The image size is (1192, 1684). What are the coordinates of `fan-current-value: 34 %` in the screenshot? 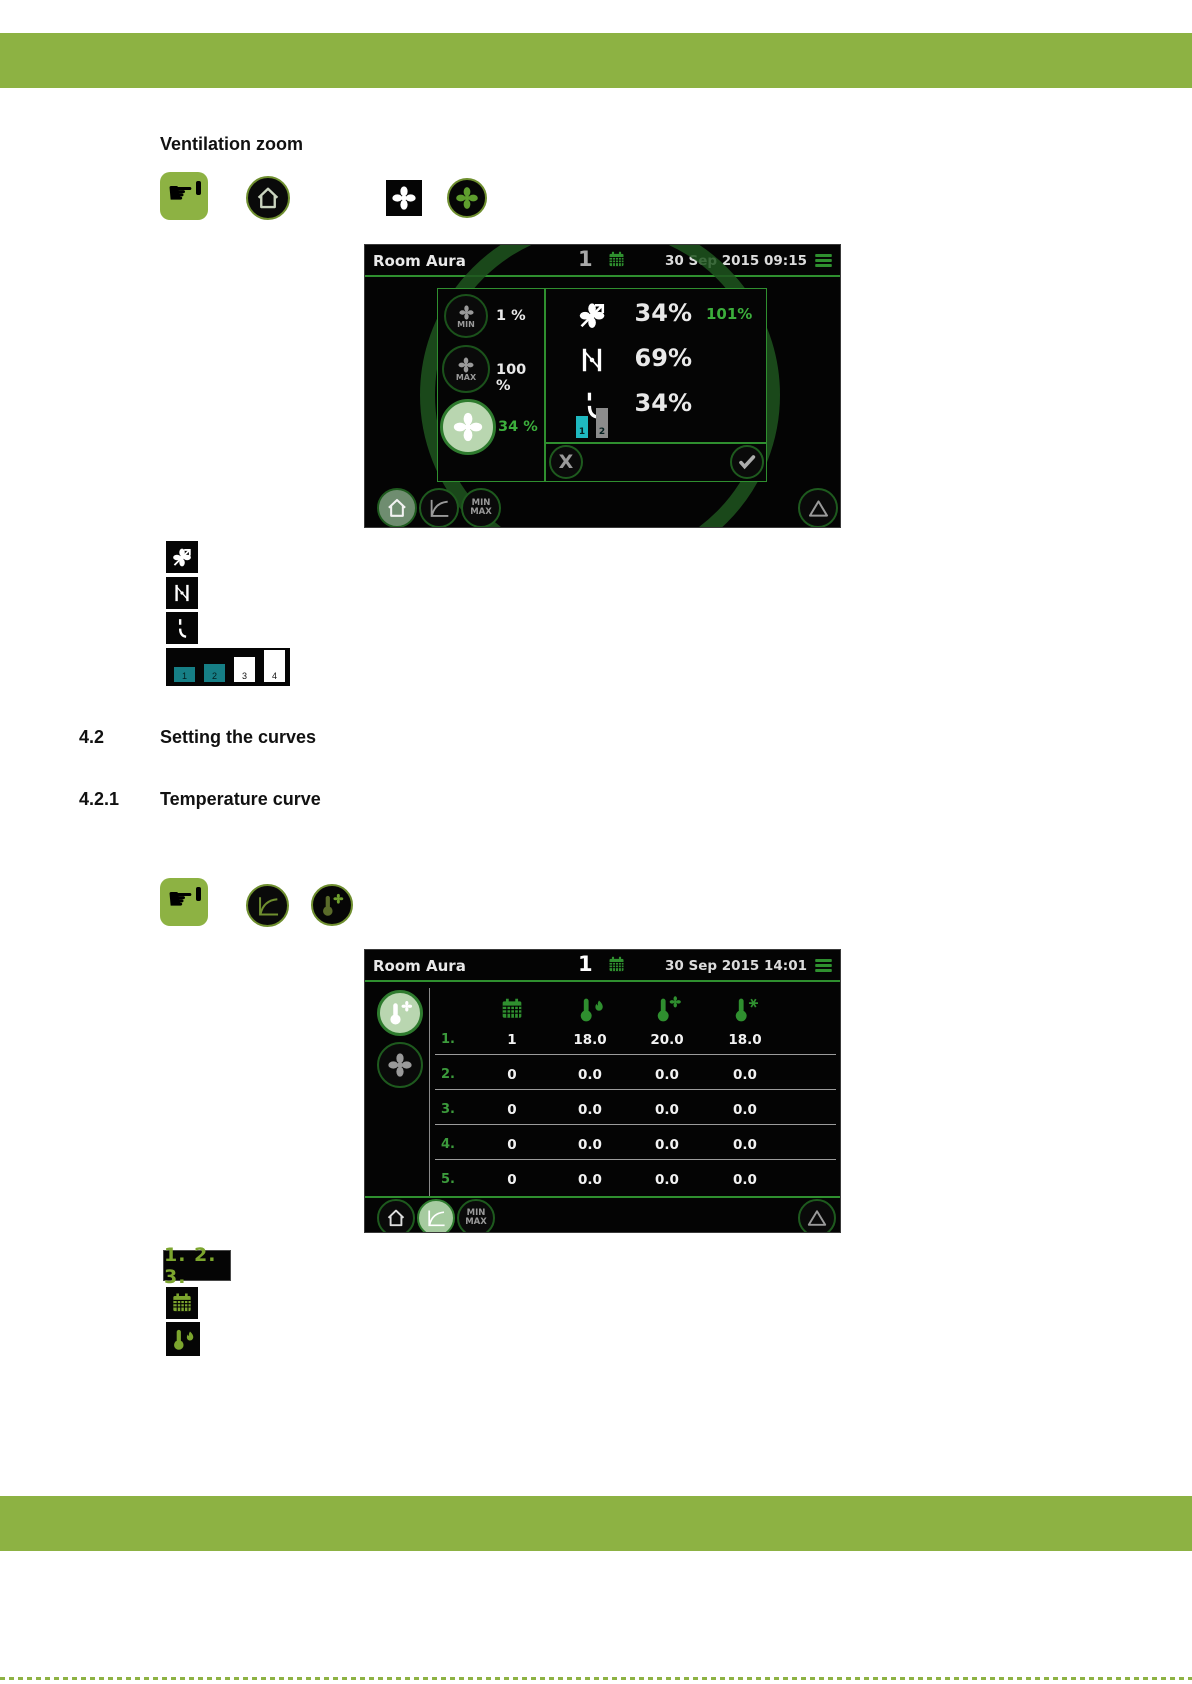 It's located at (518, 427).